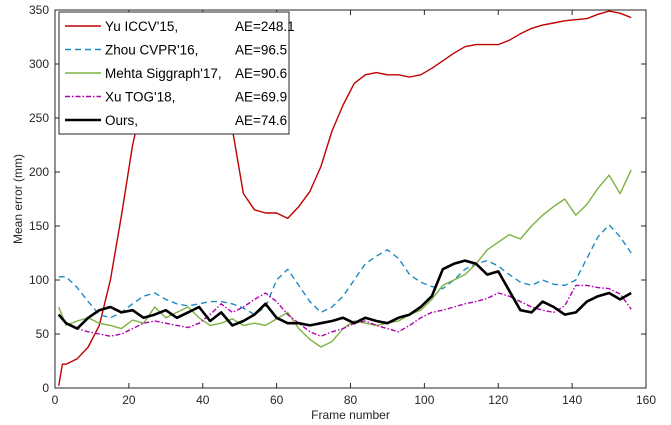 The height and width of the screenshot is (425, 671). I want to click on legend-label-5: Ours,, so click(121, 120).